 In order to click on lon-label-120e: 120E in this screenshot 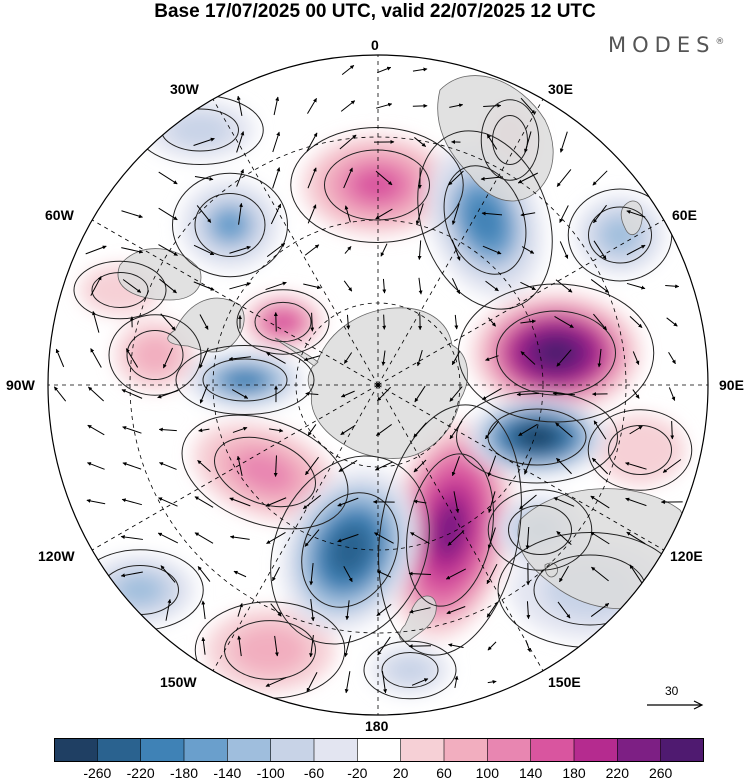, I will do `click(686, 556)`.